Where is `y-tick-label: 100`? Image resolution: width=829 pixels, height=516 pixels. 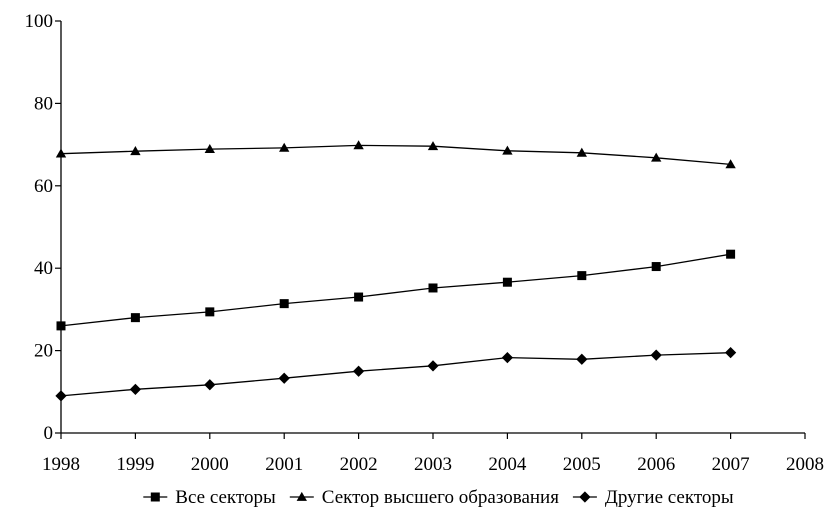 y-tick-label: 100 is located at coordinates (39, 21).